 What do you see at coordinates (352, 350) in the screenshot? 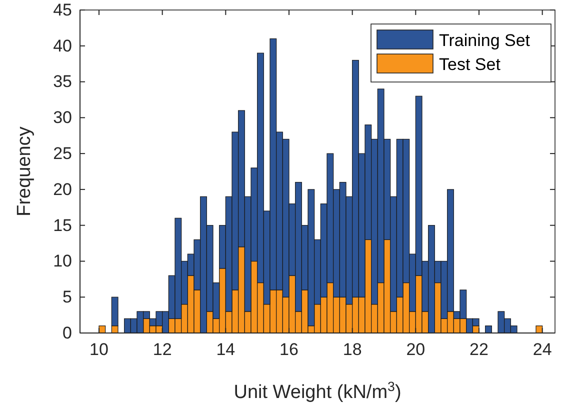
I see `x-tick-label: 18` at bounding box center [352, 350].